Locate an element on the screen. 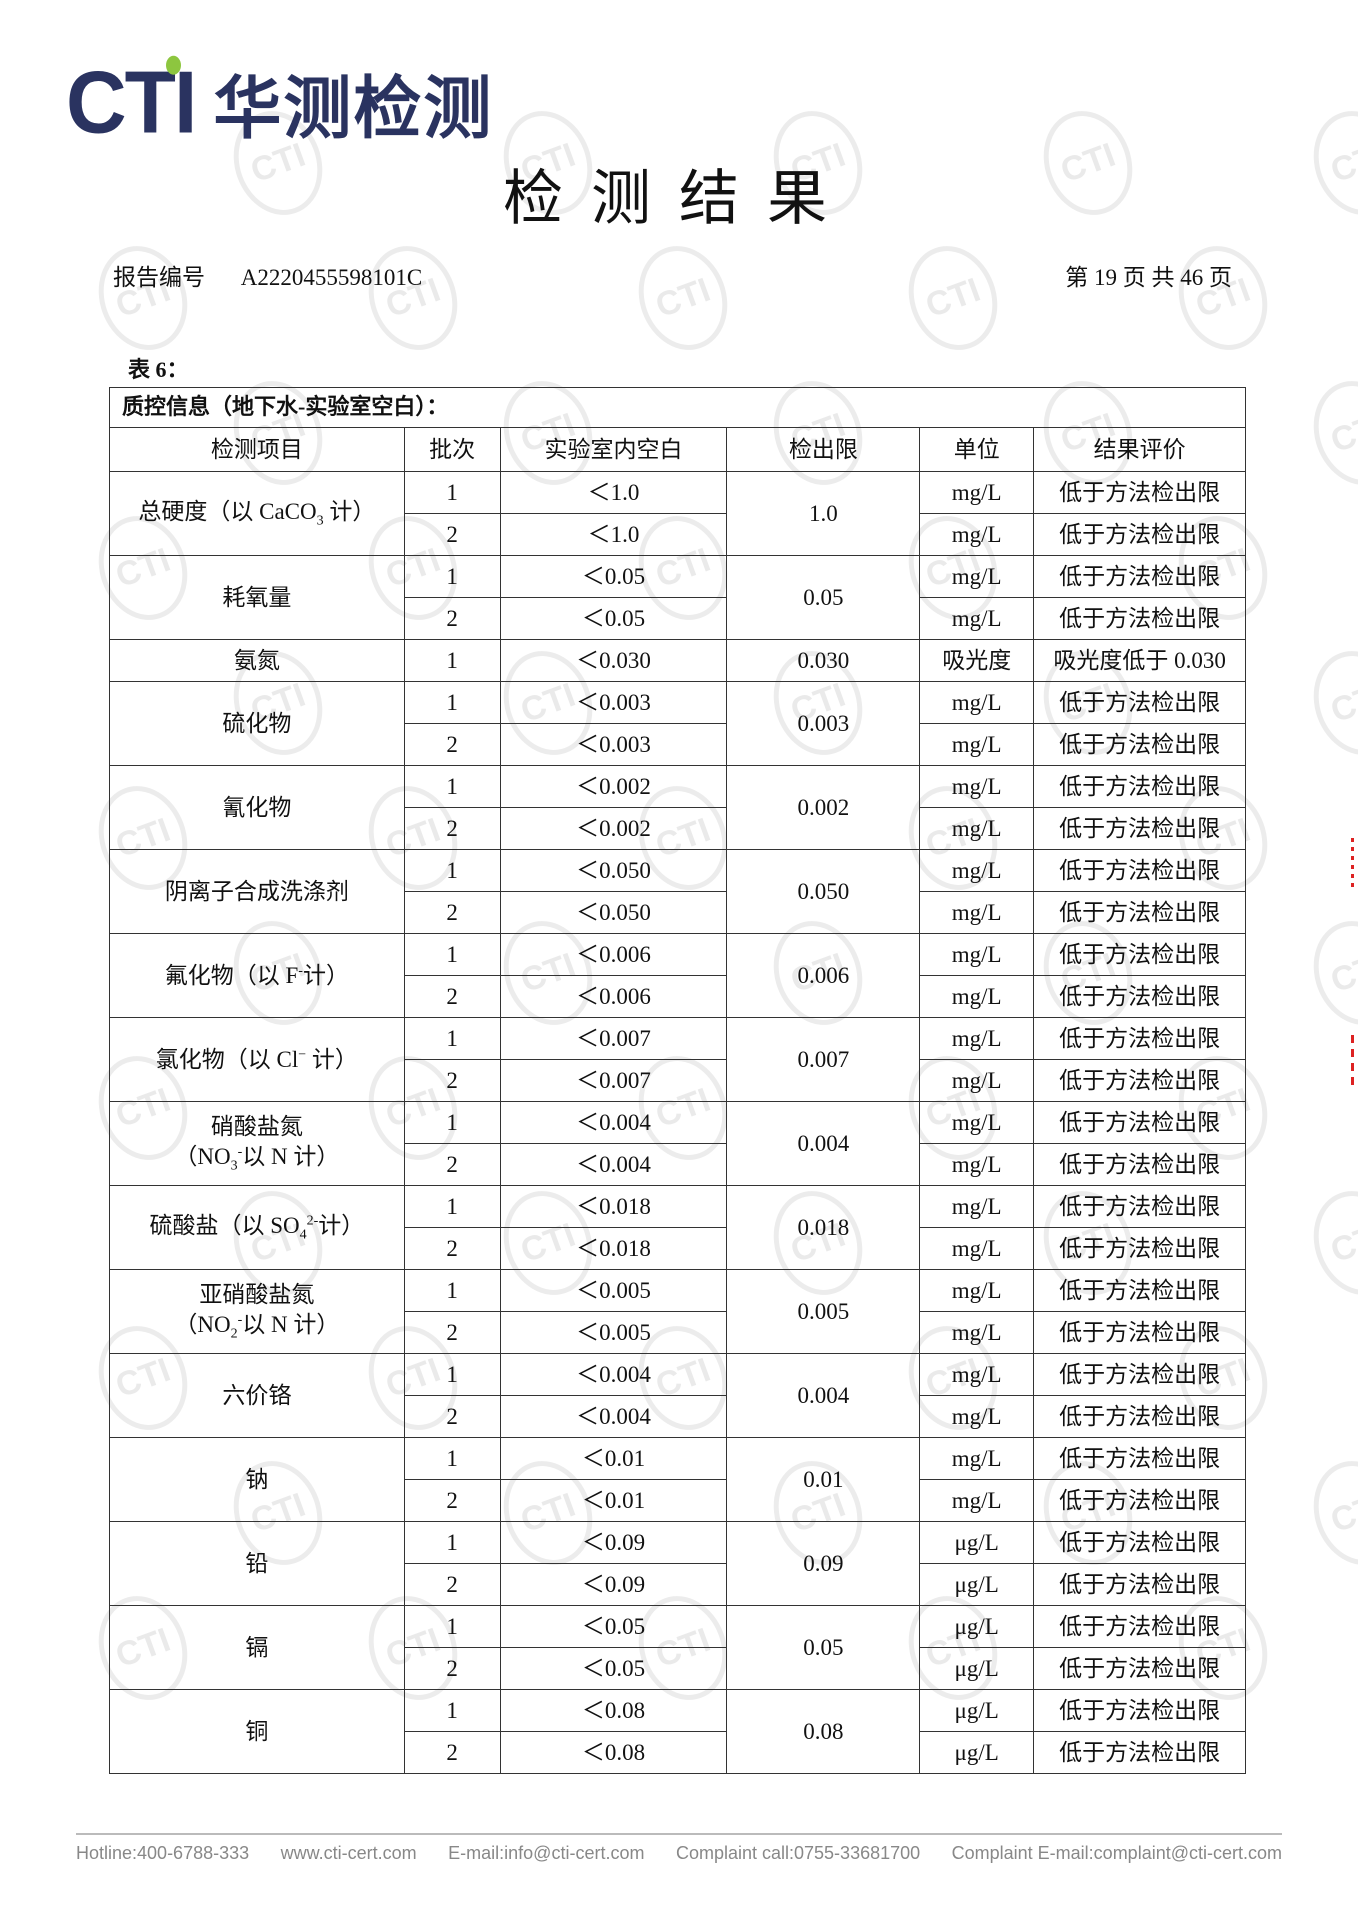 The height and width of the screenshot is (1920, 1358). test-item-cell: 硫化物 is located at coordinates (257, 723).